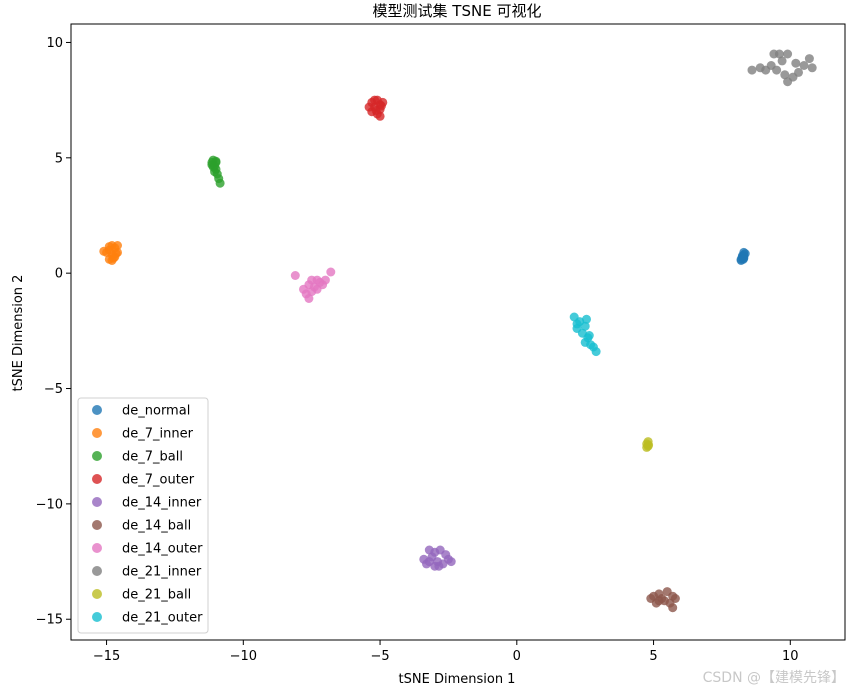  I want to click on series-de_21_ball, so click(648, 444).